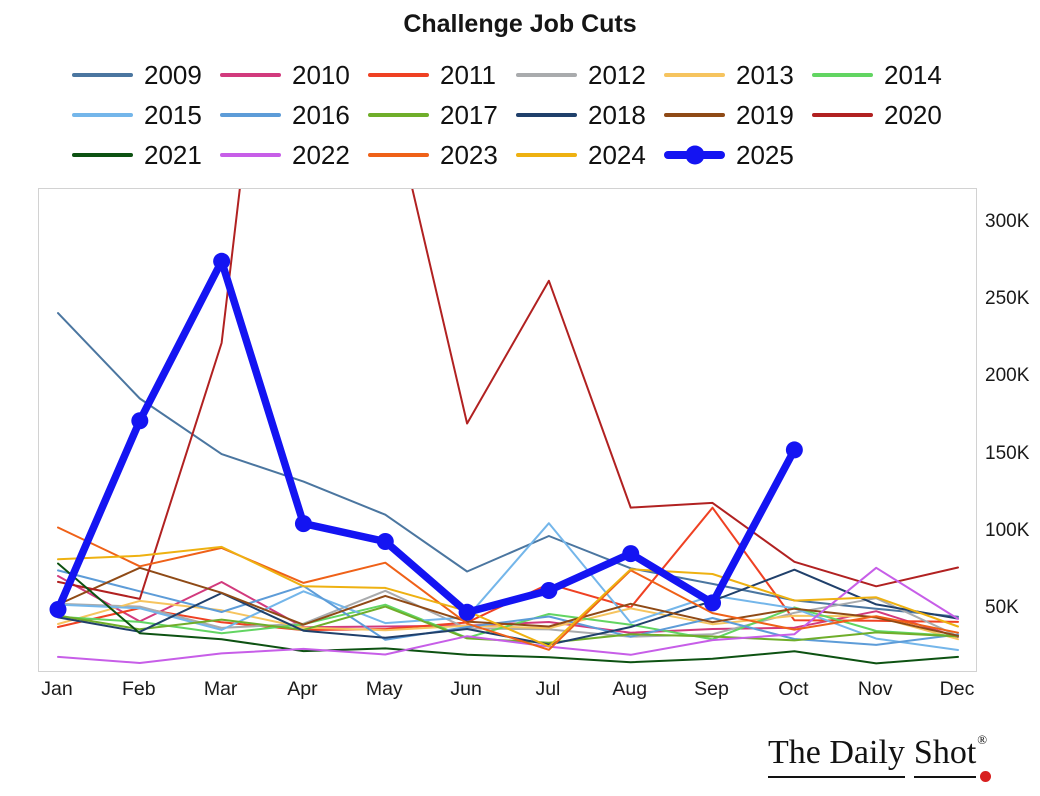 The height and width of the screenshot is (796, 1040). I want to click on series-line-2022, so click(508, 615).